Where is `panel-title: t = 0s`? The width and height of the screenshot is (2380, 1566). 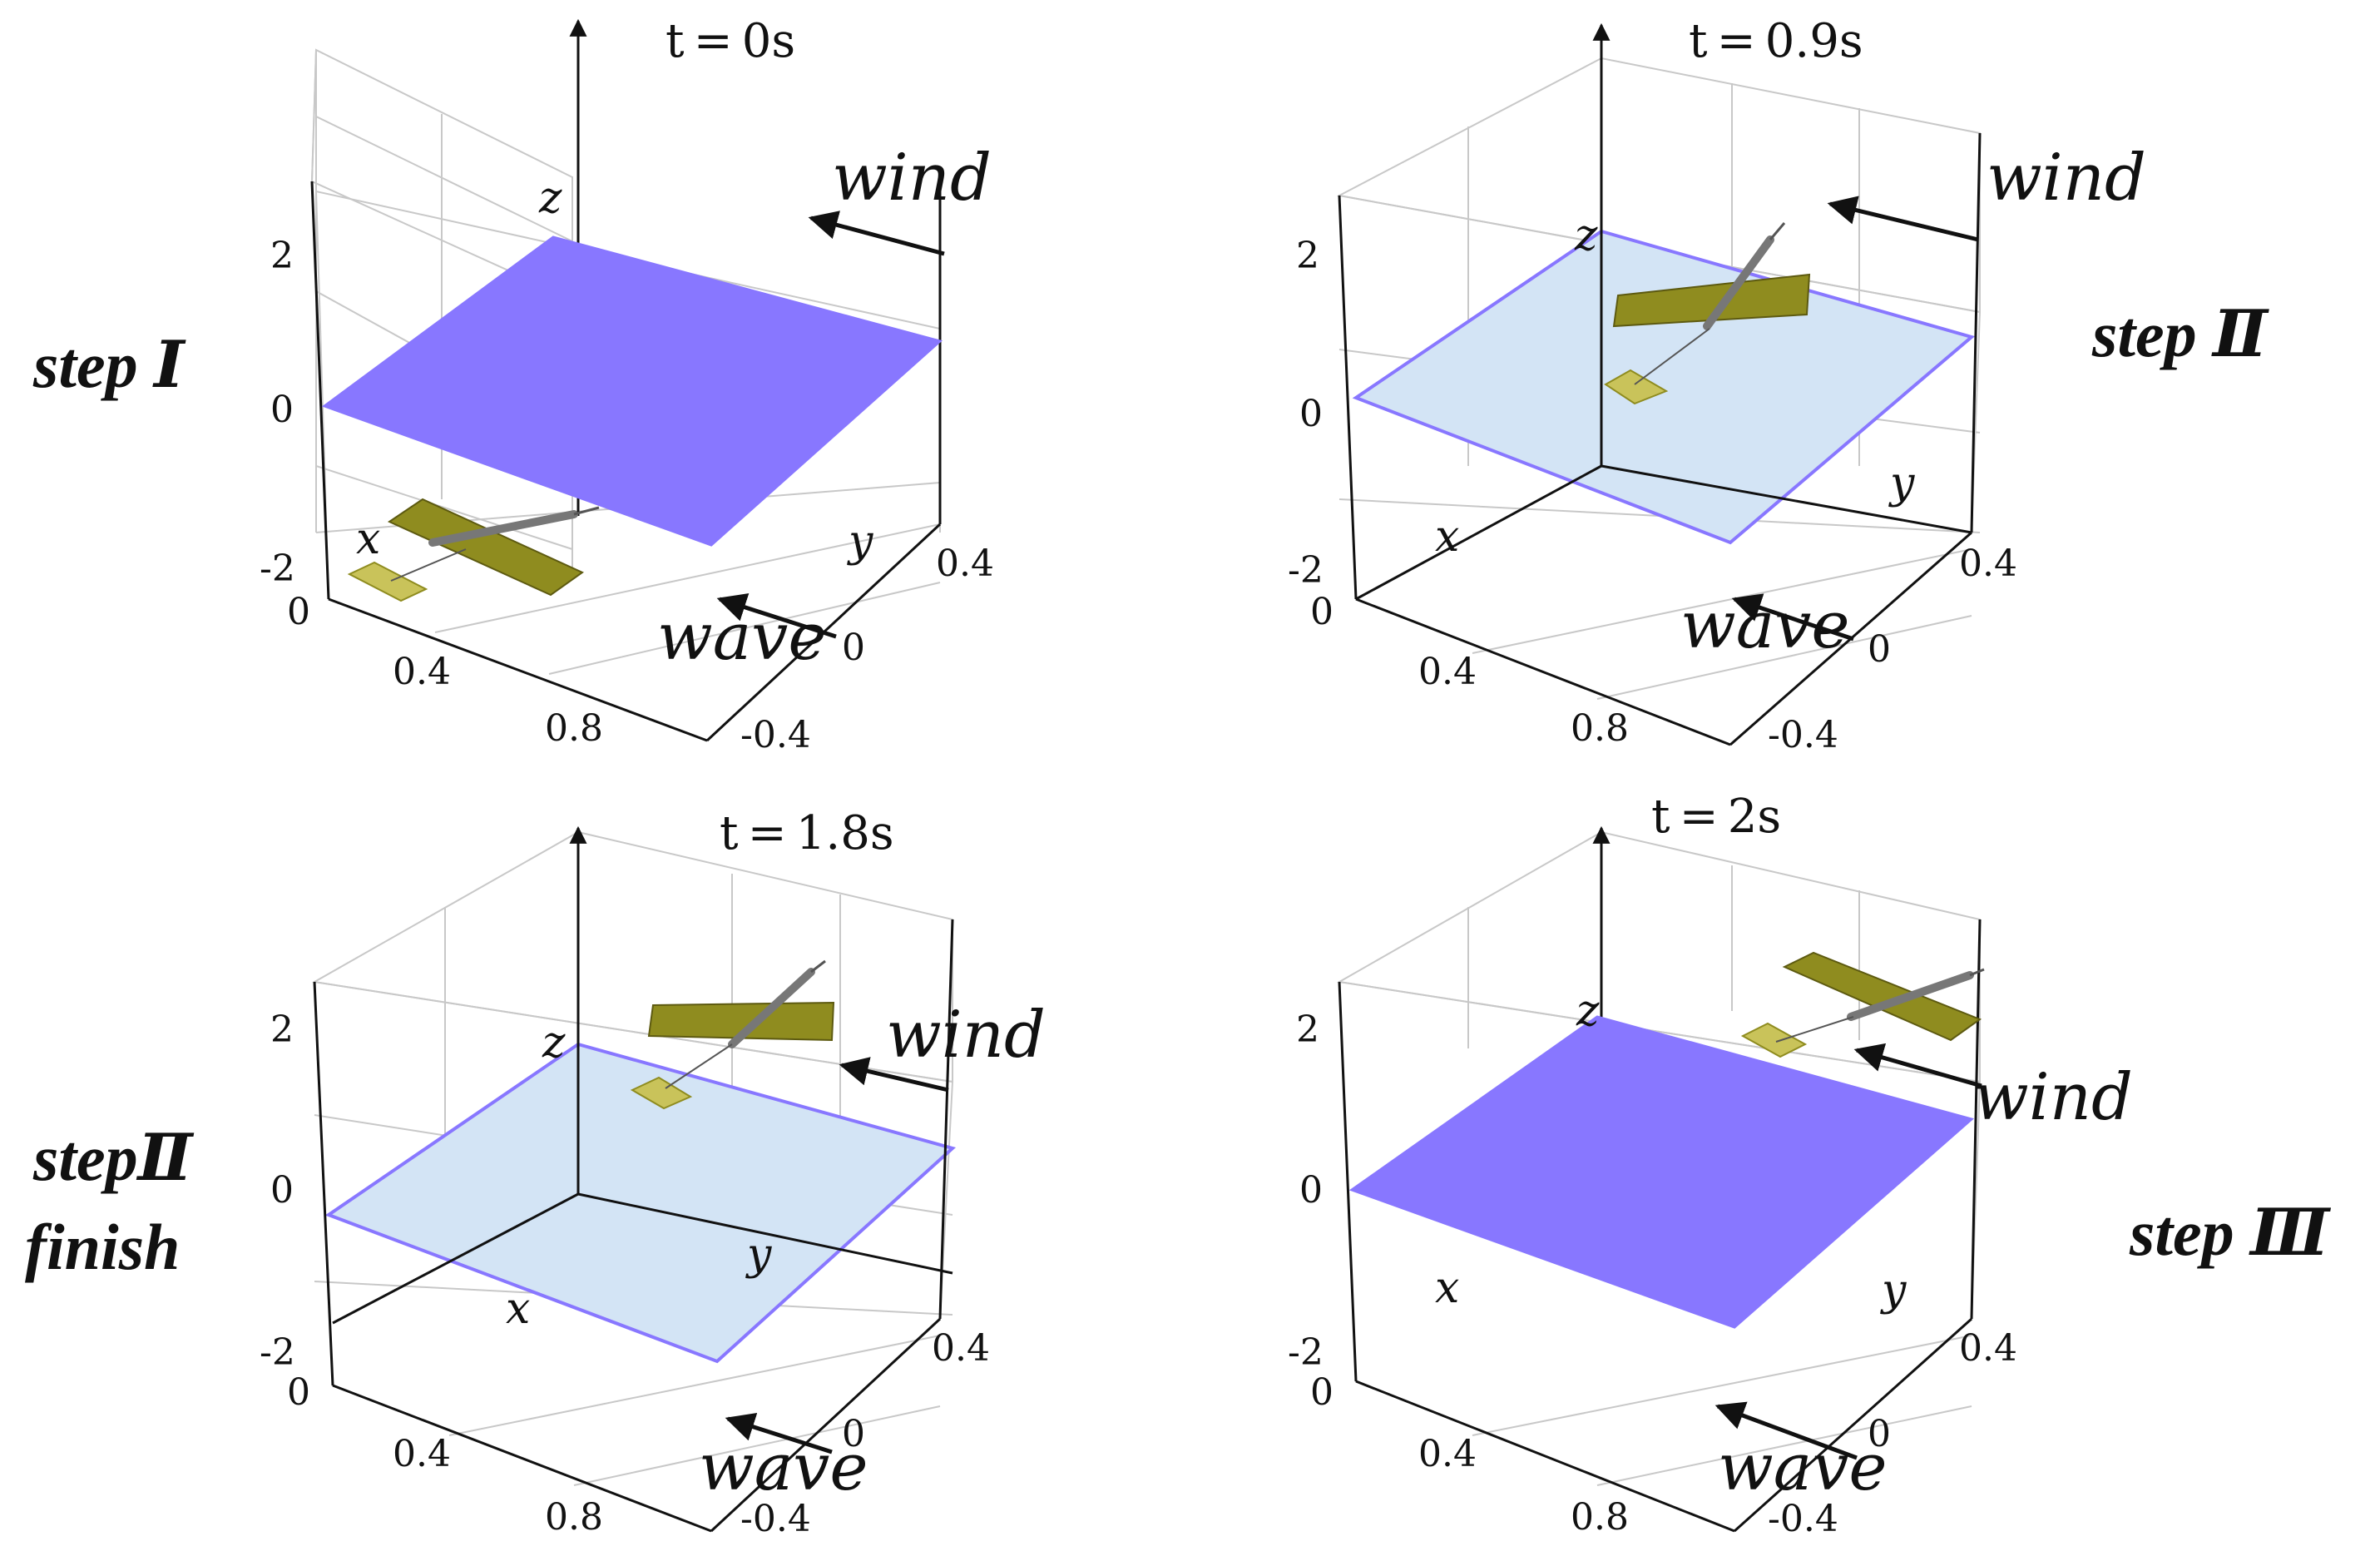
panel-title: t = 0s is located at coordinates (730, 41).